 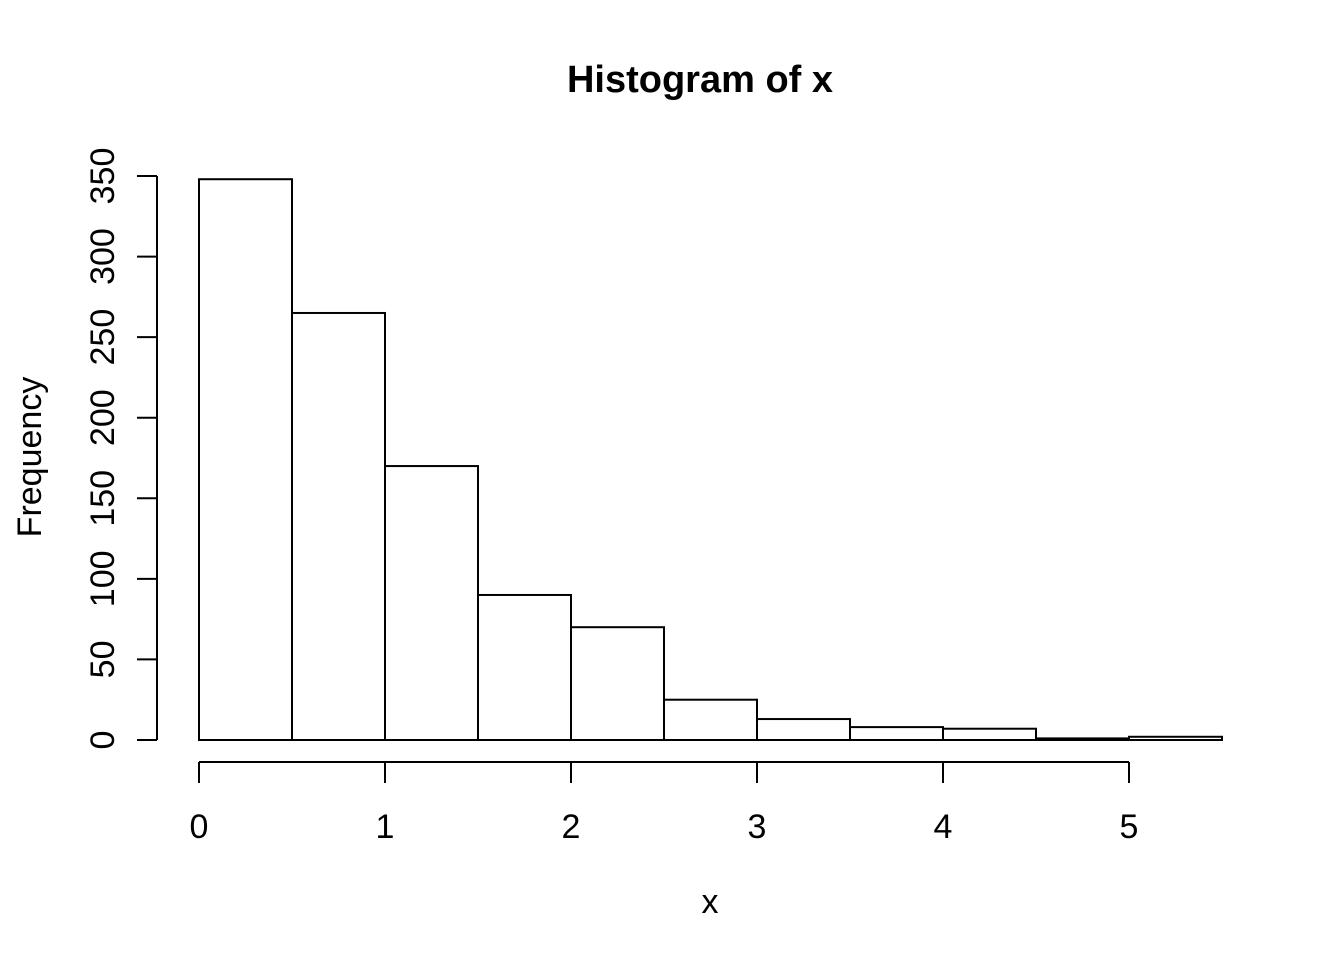 I want to click on x-tick-label: 0, so click(x=199, y=827).